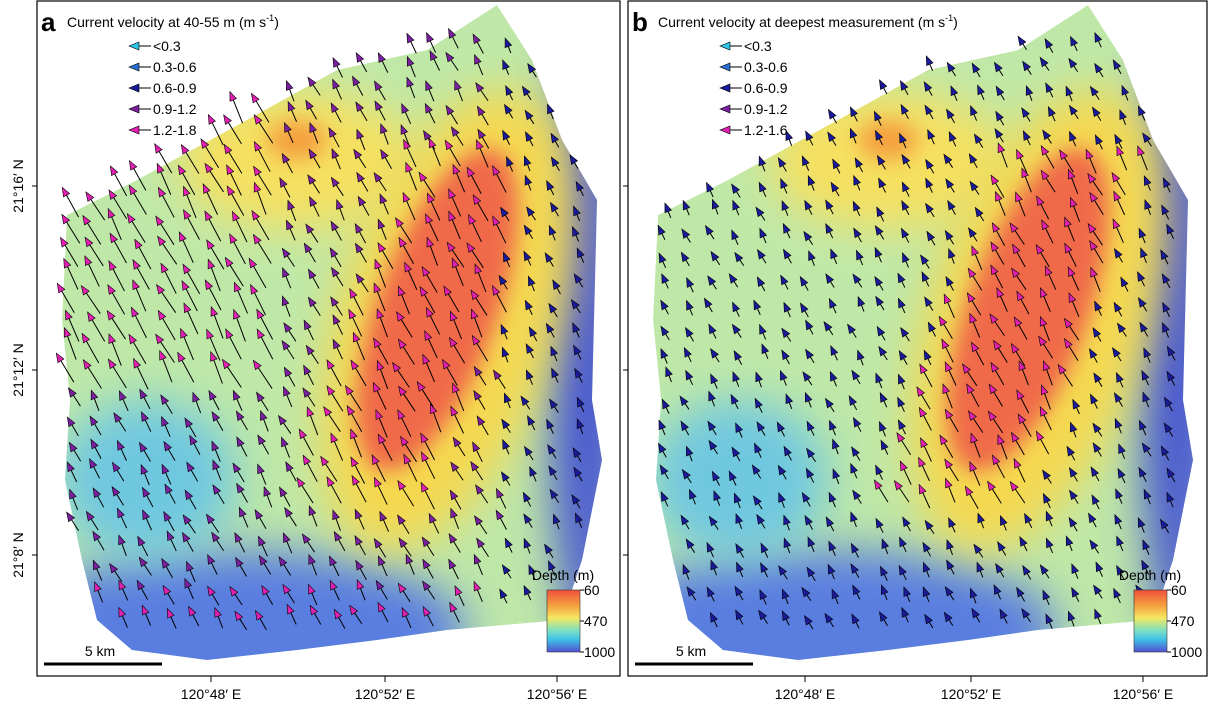 The width and height of the screenshot is (1210, 706). I want to click on legend-label: 0.6-0.9, so click(175, 88).